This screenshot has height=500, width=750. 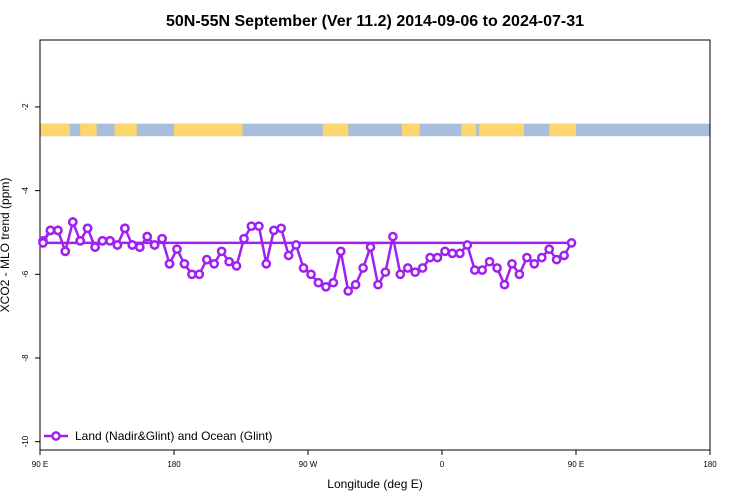 What do you see at coordinates (307, 256) in the screenshot?
I see `series` at bounding box center [307, 256].